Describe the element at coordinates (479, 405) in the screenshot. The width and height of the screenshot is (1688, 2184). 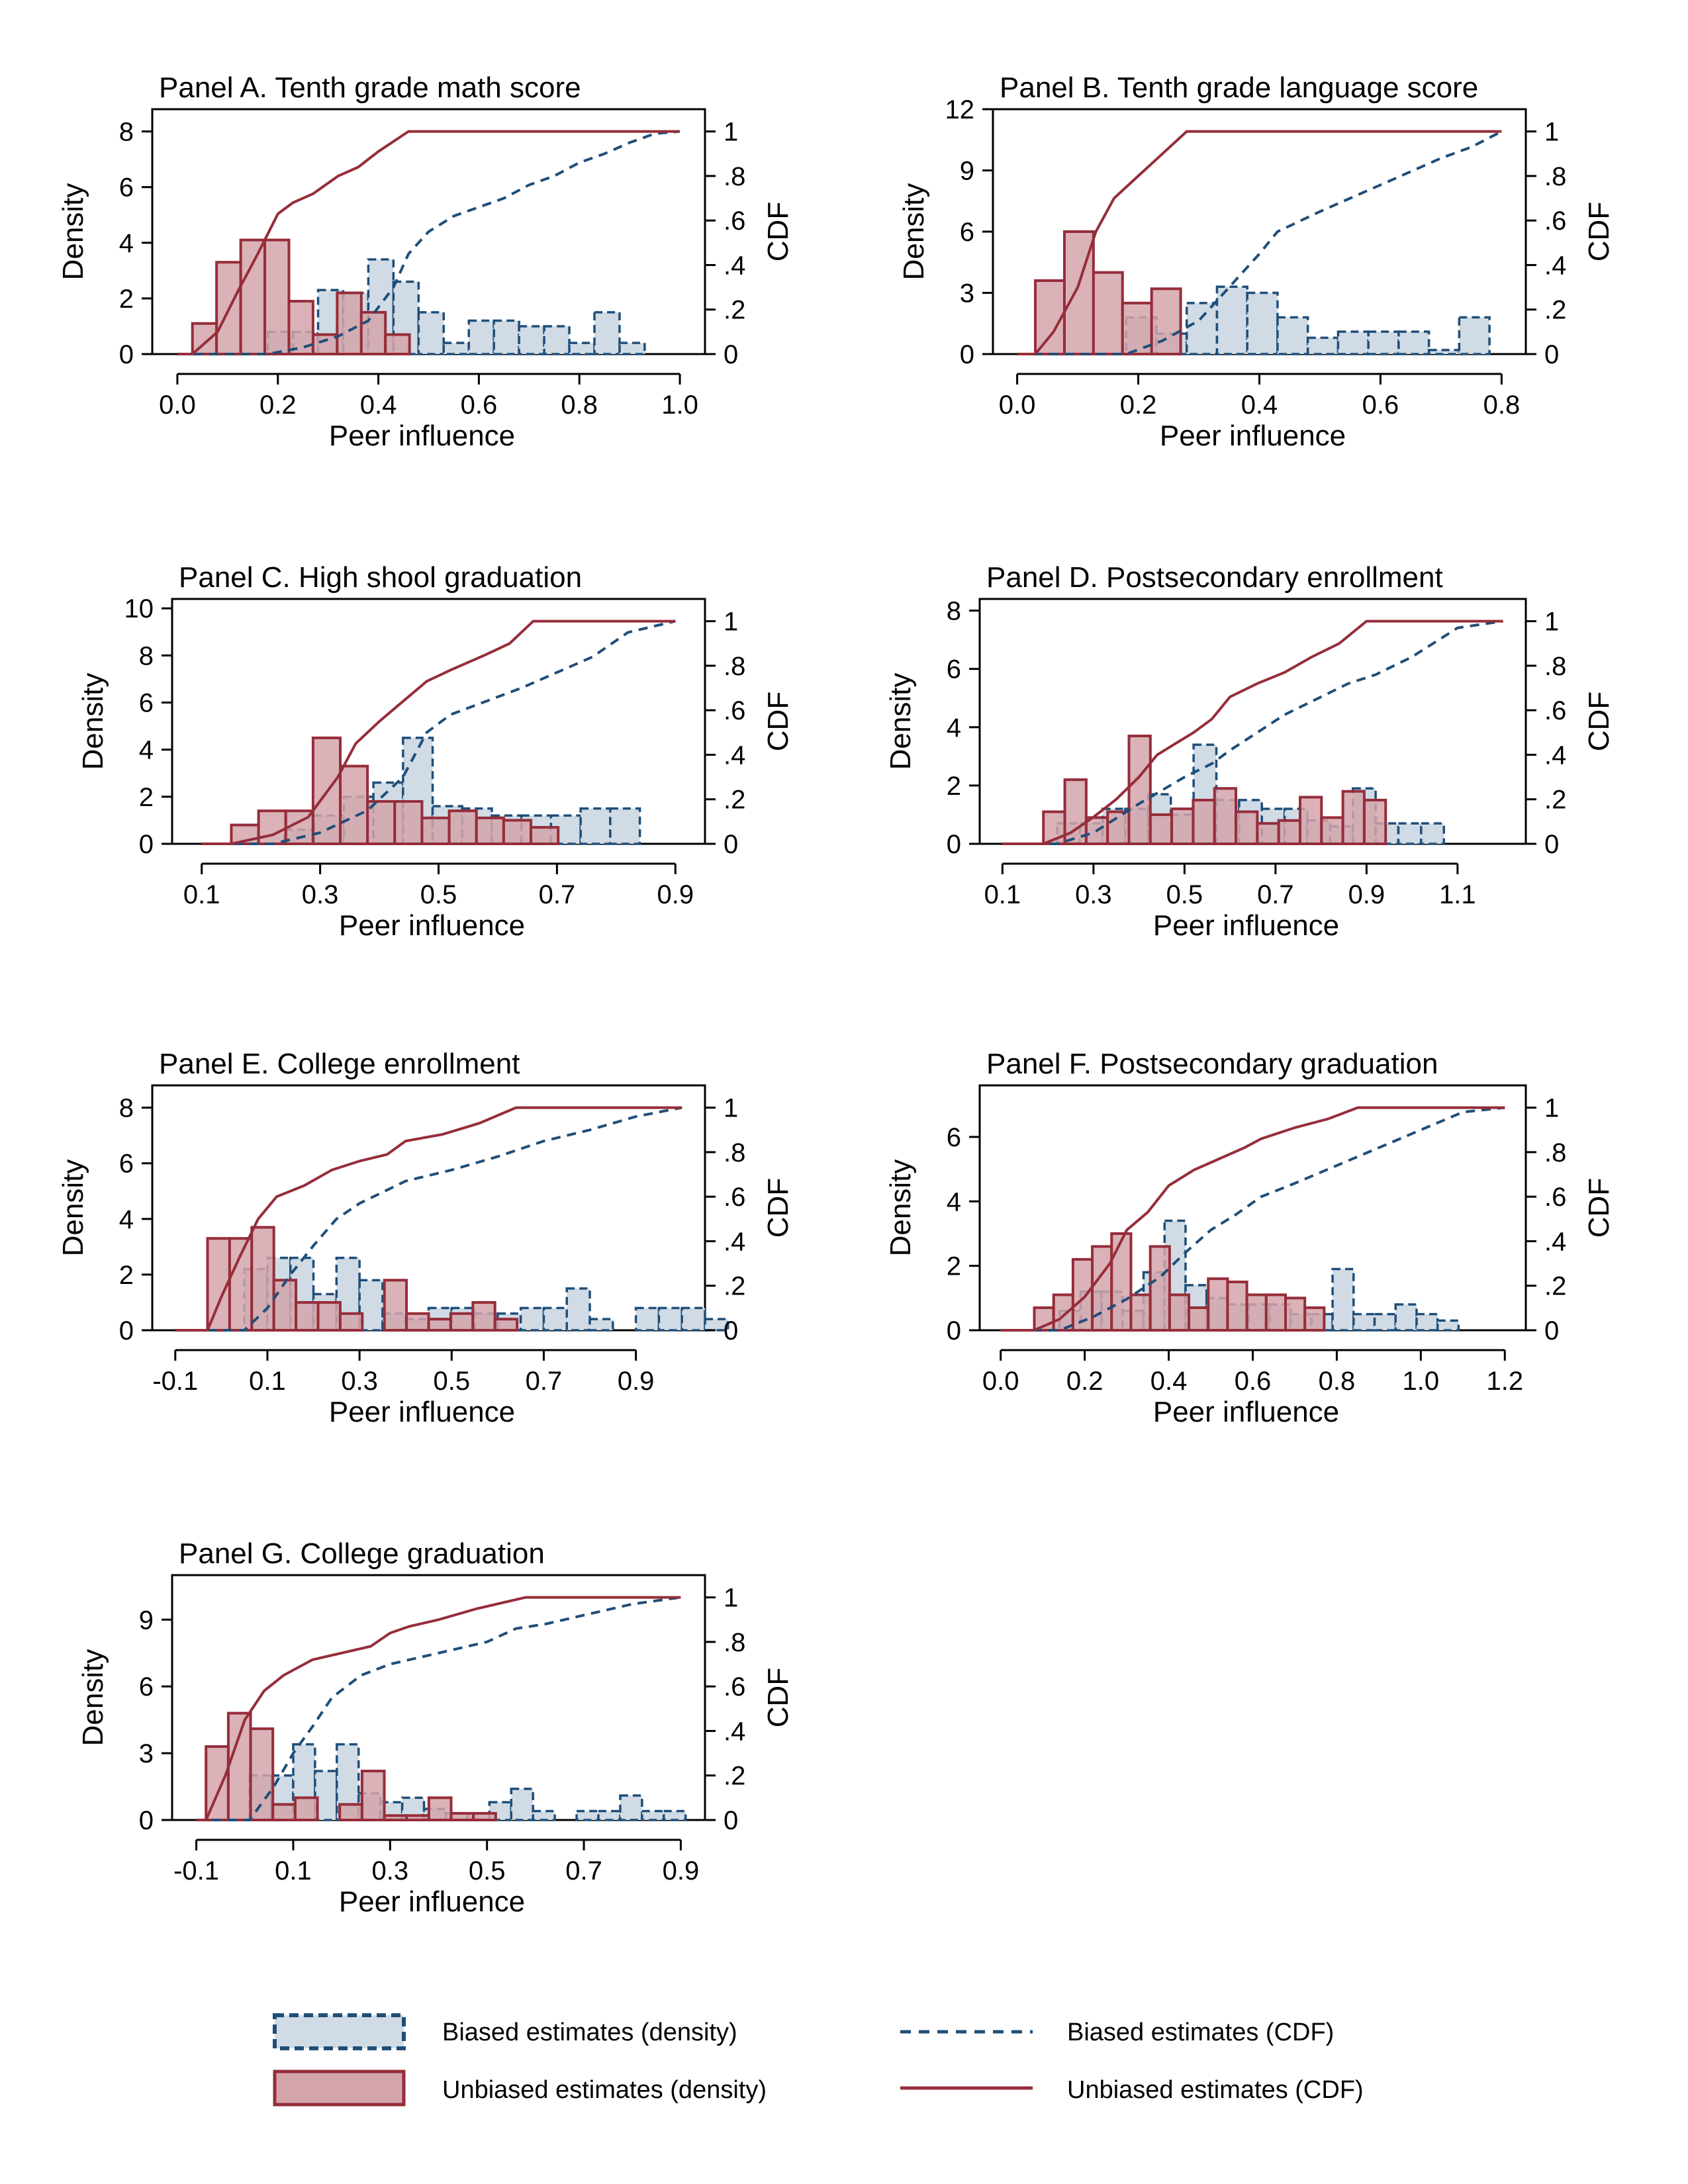
I see `x-tick-label: 0.6` at that location.